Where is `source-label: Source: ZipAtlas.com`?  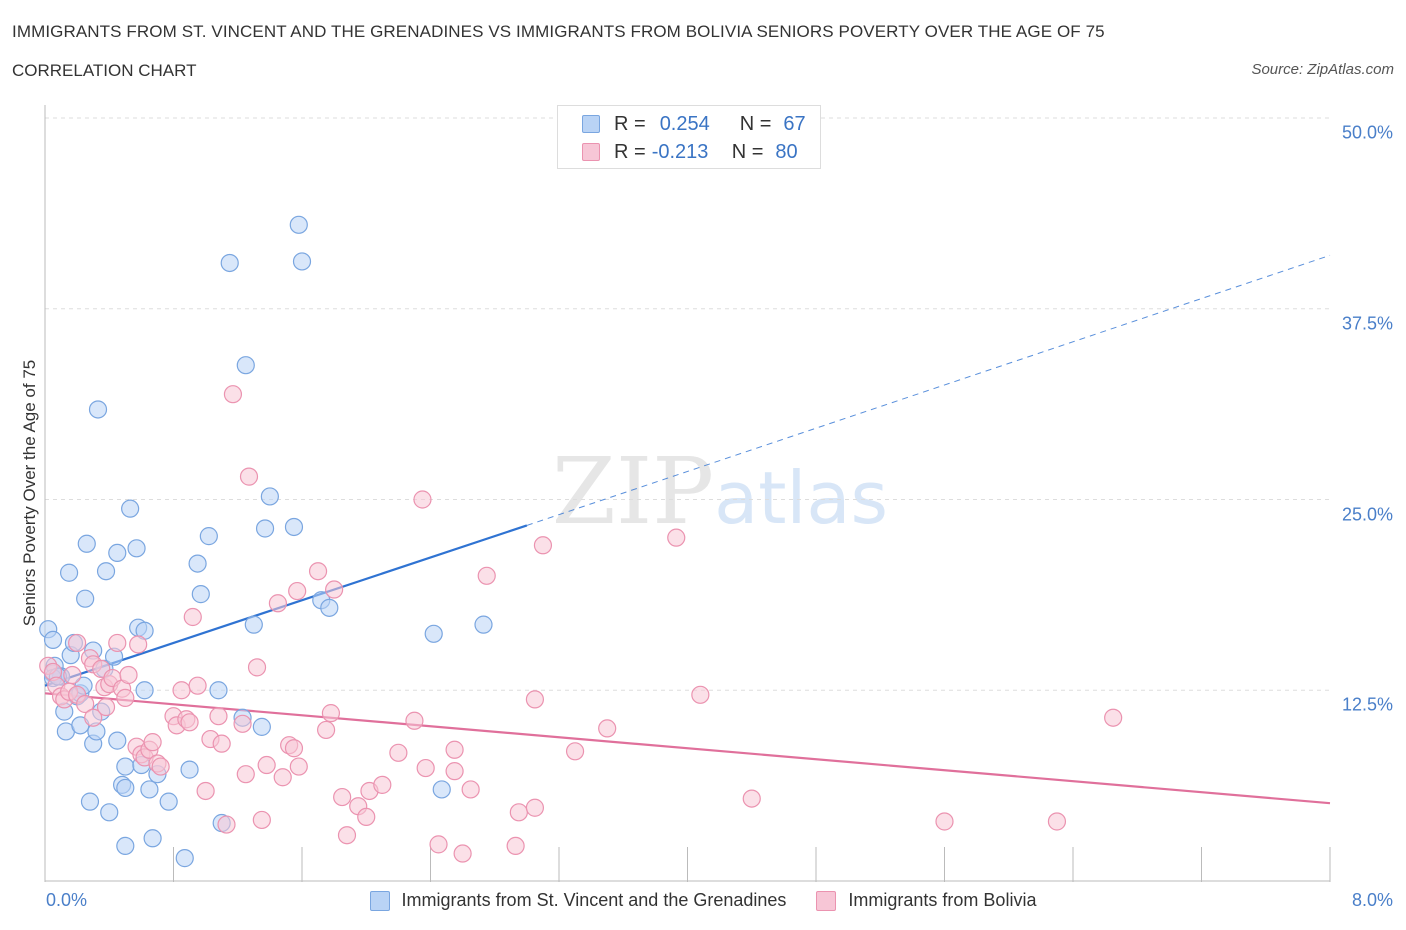
source-label: Source: ZipAtlas.com is located at coordinates (1322, 69).